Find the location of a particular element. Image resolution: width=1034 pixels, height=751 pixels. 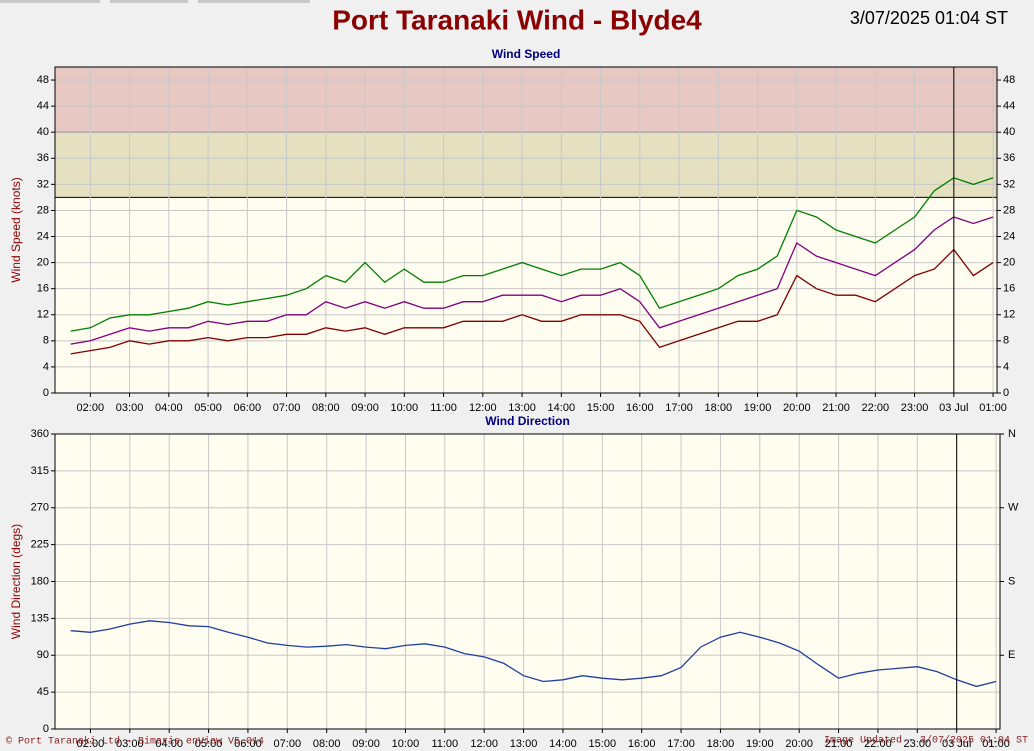

y2-tick-label: W is located at coordinates (1013, 508).